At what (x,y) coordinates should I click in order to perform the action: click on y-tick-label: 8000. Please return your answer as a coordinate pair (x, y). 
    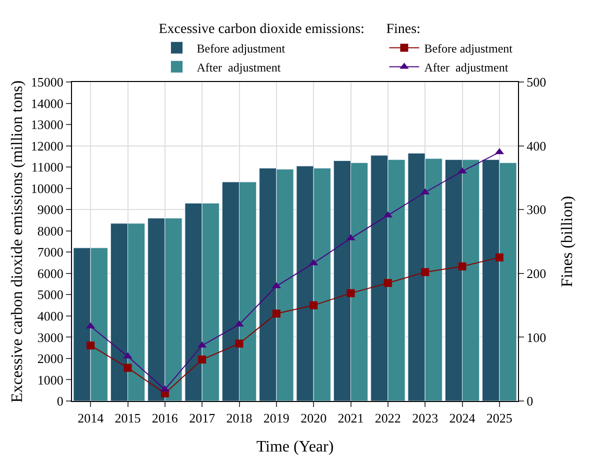
    Looking at the image, I should click on (50, 230).